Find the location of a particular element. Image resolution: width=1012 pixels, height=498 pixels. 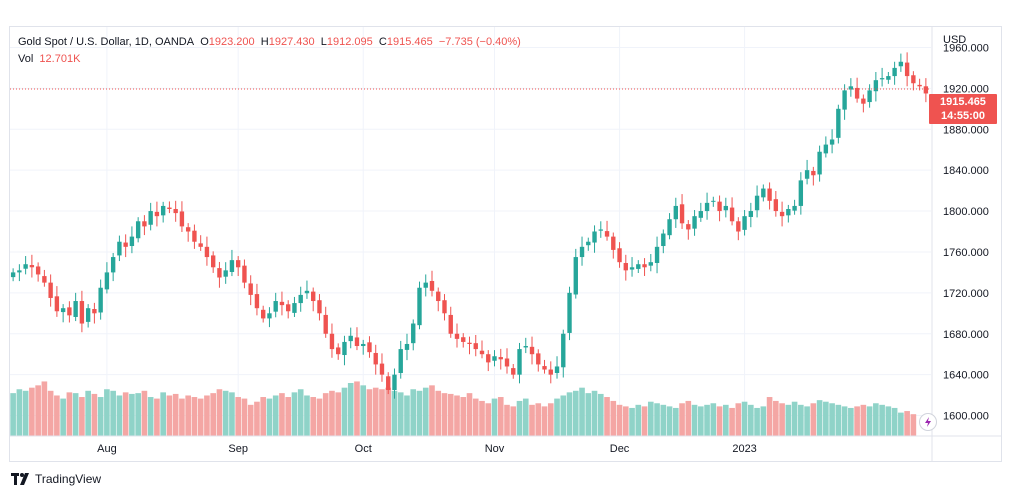

current-price-badge: 1915.465 14:55:00 is located at coordinates (963, 109).